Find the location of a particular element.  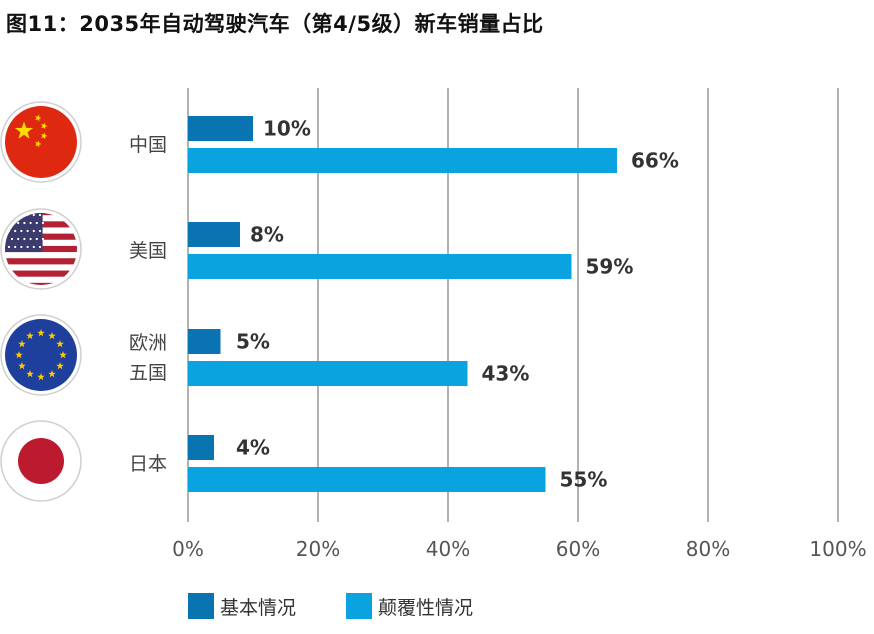

x-tick-label: 0% is located at coordinates (188, 549).